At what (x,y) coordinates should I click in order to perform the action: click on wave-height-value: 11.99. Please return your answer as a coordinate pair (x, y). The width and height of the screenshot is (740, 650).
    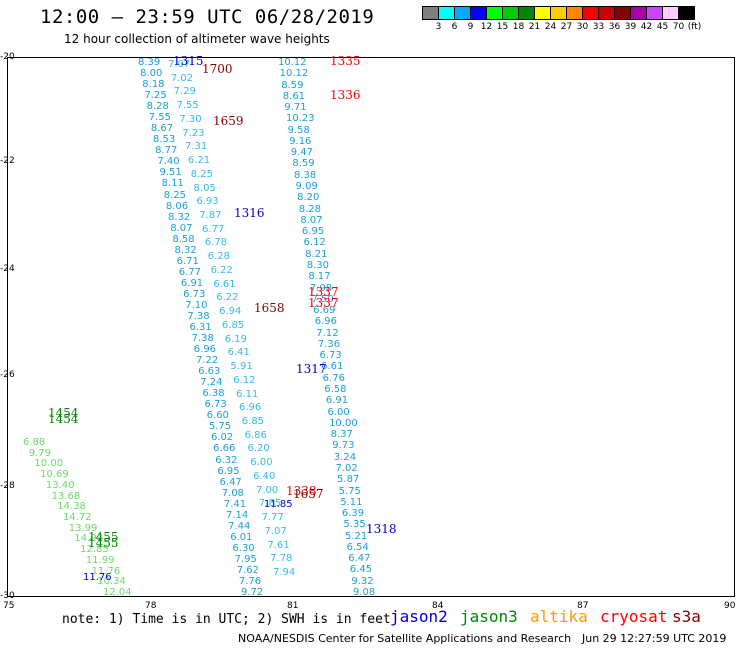
    Looking at the image, I should click on (100, 560).